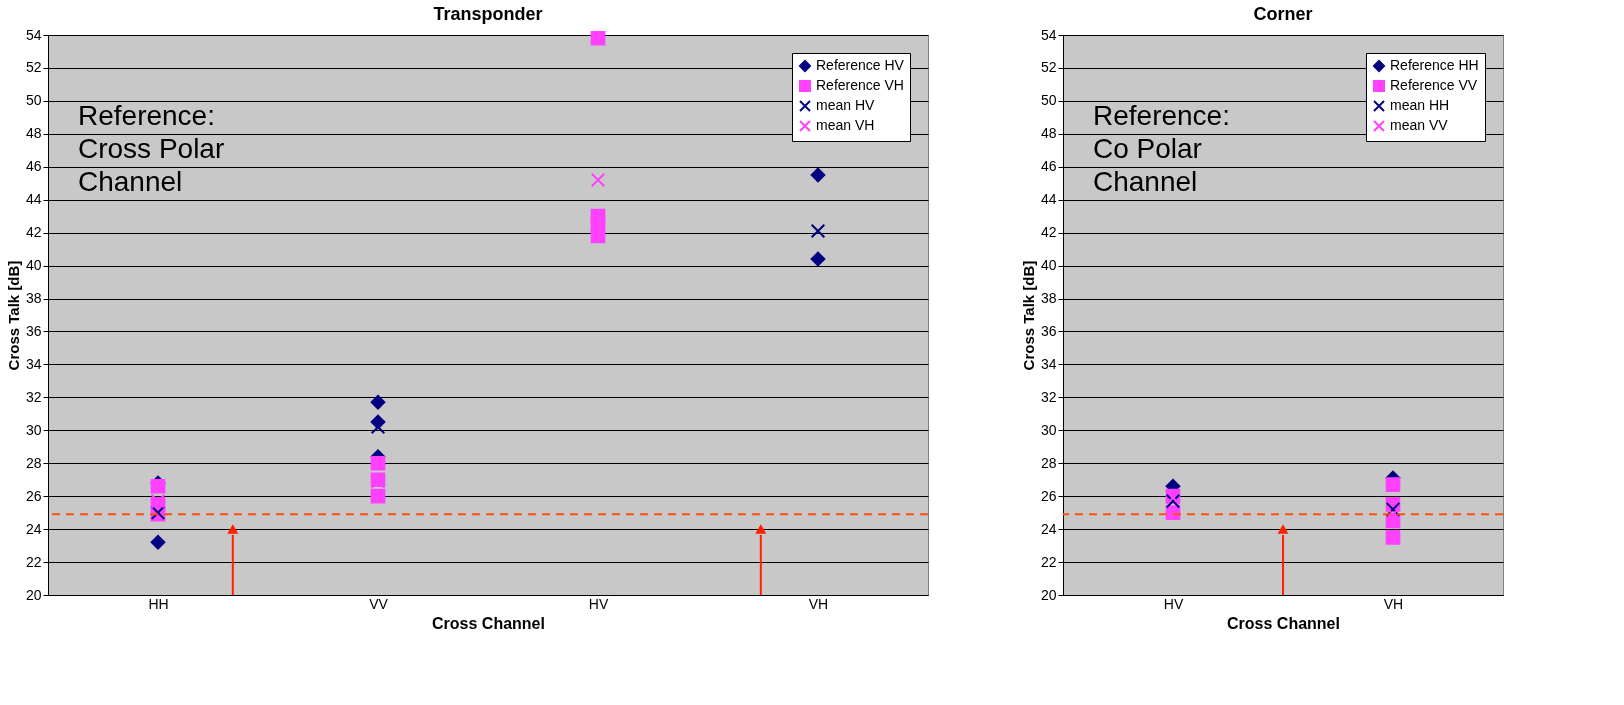 This screenshot has height=705, width=1624. What do you see at coordinates (1161, 149) in the screenshot?
I see `annotation: Reference: Co Polar Channel` at bounding box center [1161, 149].